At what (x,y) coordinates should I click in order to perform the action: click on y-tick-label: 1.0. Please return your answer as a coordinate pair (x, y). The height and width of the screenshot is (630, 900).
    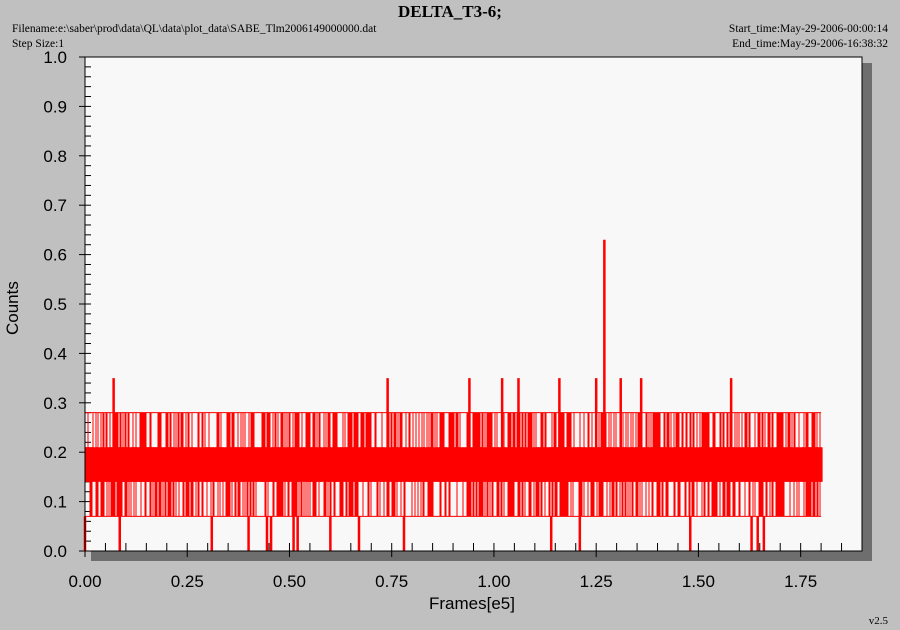
    Looking at the image, I should click on (55, 57).